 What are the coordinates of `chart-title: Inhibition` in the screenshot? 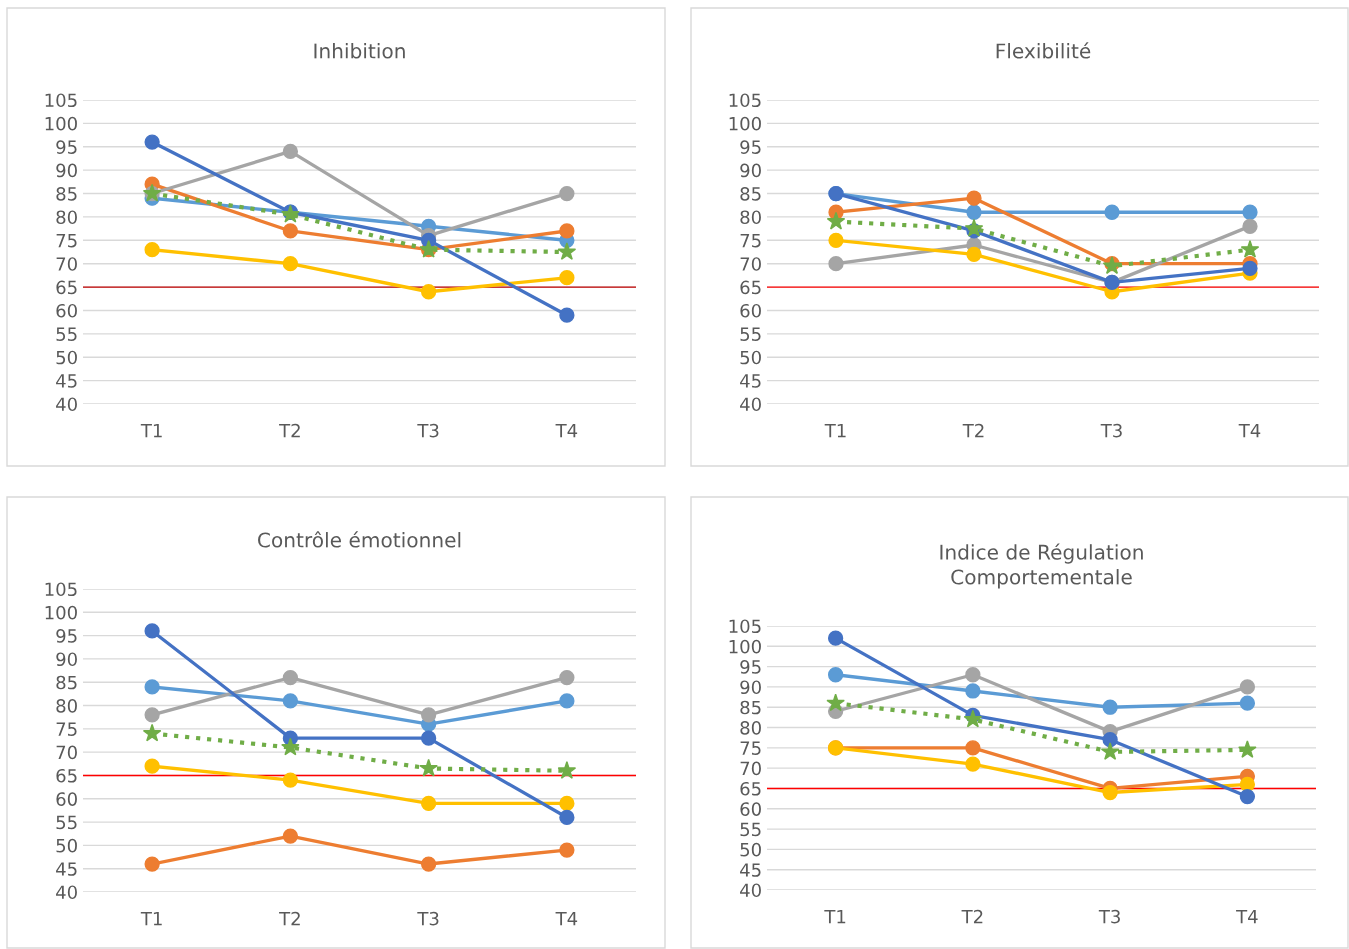 It's located at (359, 51).